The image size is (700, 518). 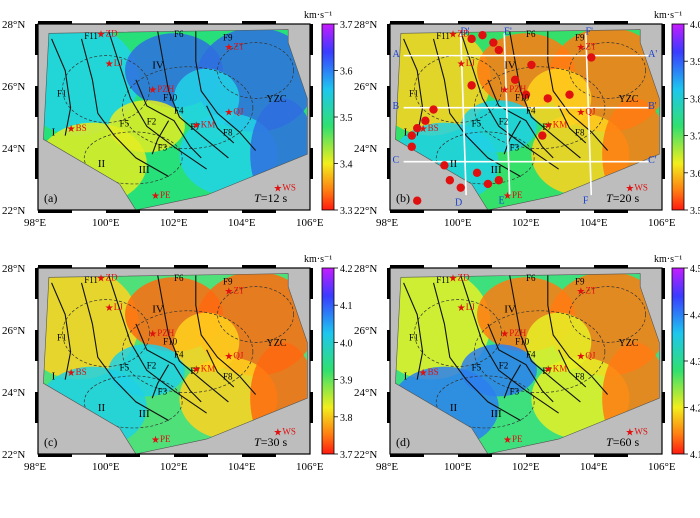 I want to click on colorbar-ramp, so click(x=328, y=361).